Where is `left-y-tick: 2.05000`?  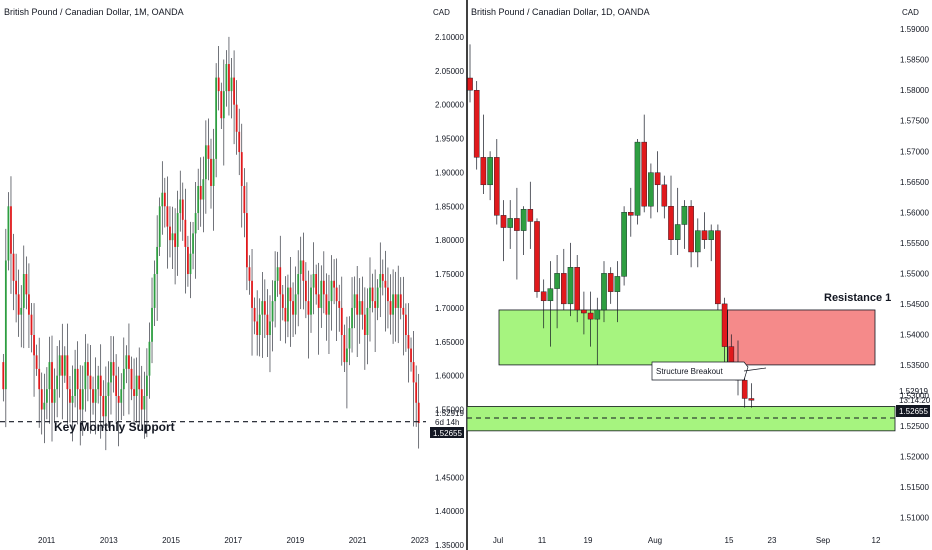 left-y-tick: 2.05000 is located at coordinates (449, 71).